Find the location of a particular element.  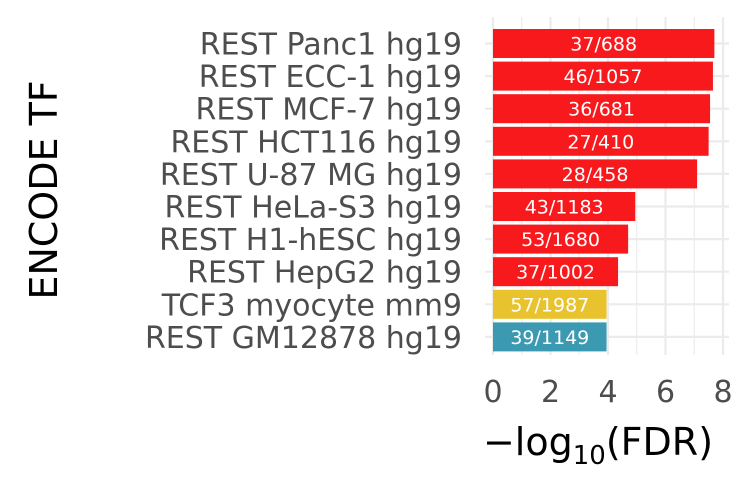

bar-value-label: 37/688 is located at coordinates (603, 45).